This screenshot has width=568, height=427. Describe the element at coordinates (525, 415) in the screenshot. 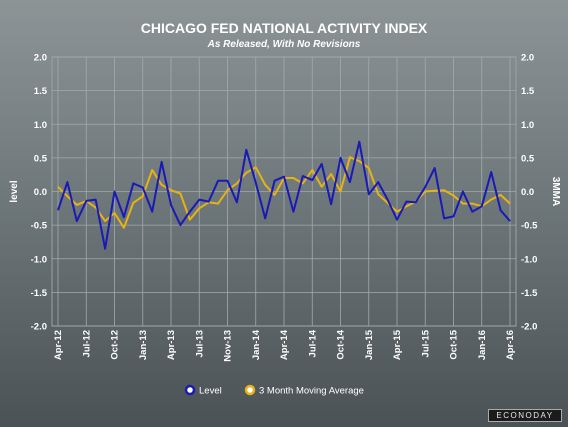

I see `econoday-logo: ECONODAY` at that location.